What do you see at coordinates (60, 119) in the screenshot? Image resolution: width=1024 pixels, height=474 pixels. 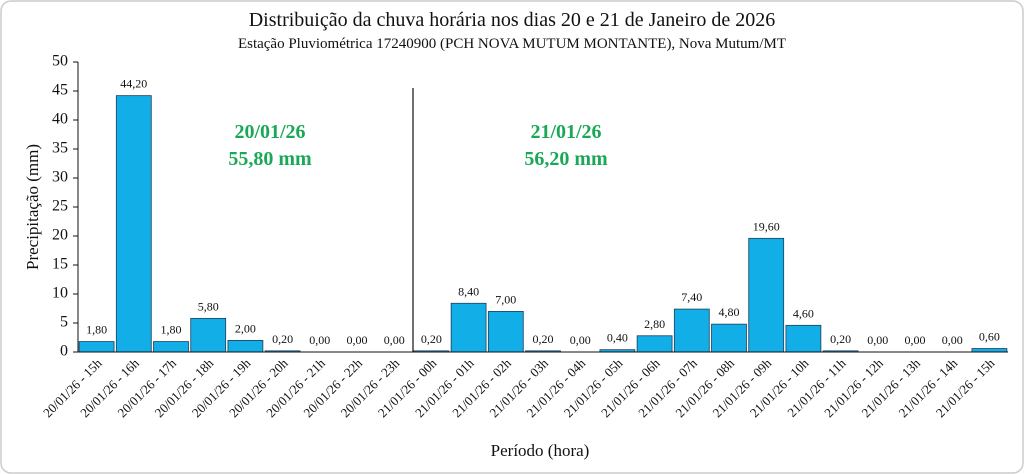 I see `y-tick-label: 40` at bounding box center [60, 119].